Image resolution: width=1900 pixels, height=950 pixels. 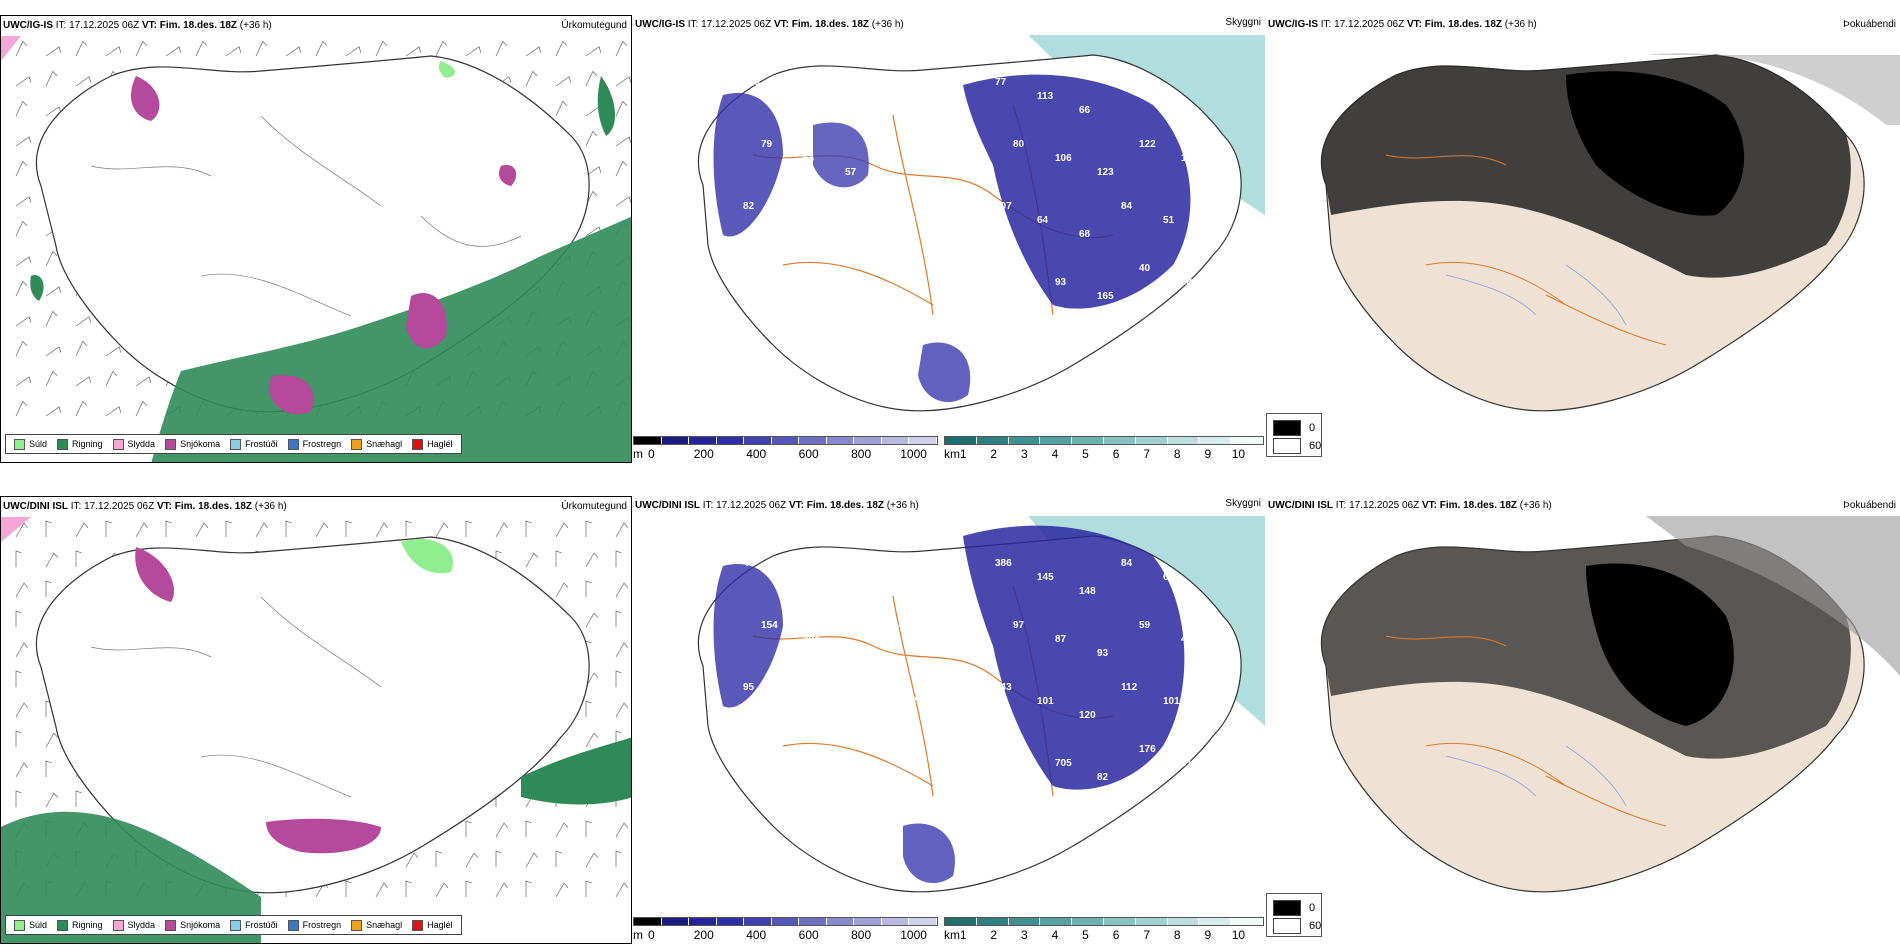 What do you see at coordinates (1294, 915) in the screenshot?
I see `fog-key-2: 0 60` at bounding box center [1294, 915].